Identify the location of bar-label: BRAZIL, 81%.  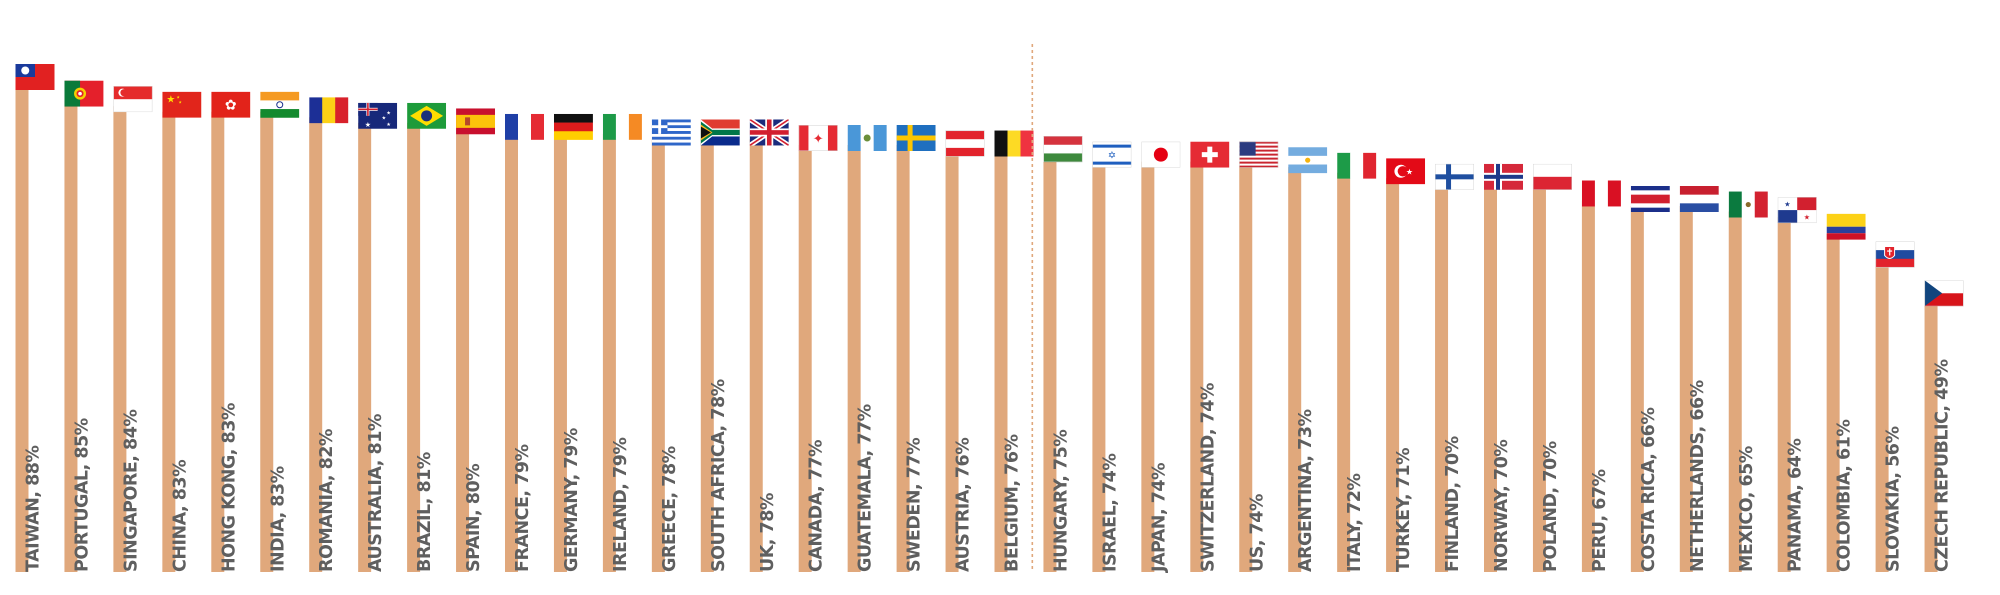
(425, 512).